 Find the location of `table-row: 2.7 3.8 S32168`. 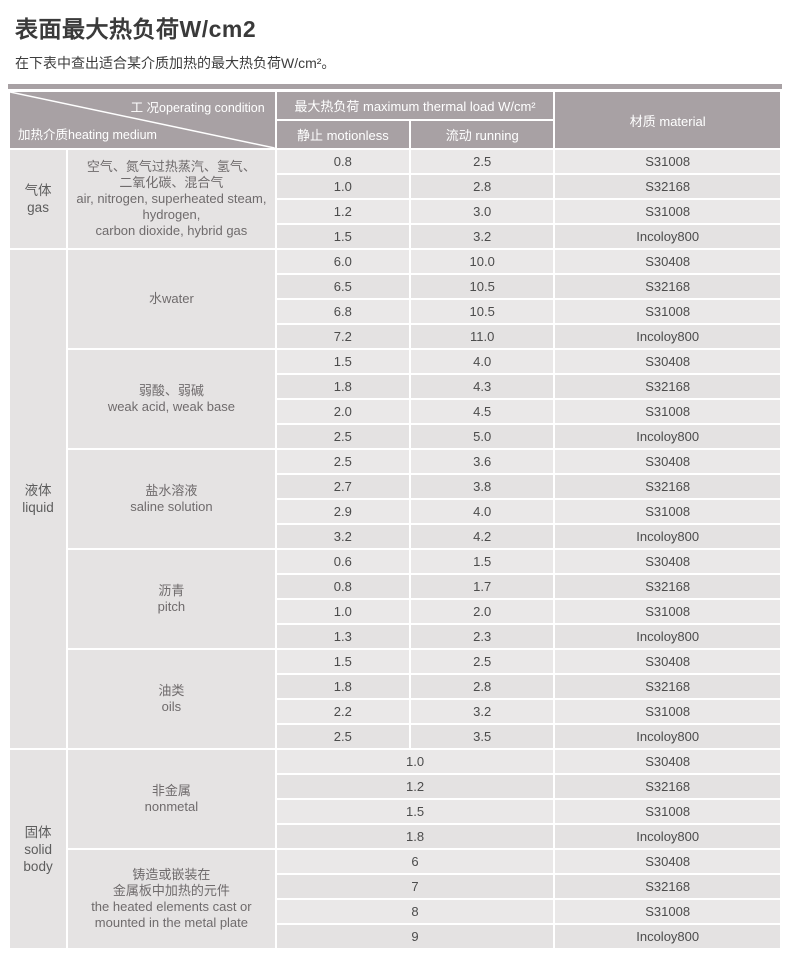

table-row: 2.7 3.8 S32168 is located at coordinates (395, 486).